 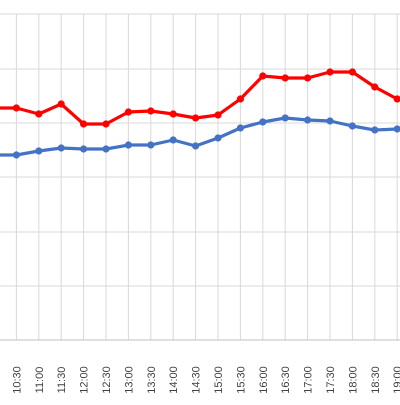 I want to click on x-tick-label: 12:00, so click(x=85, y=380).